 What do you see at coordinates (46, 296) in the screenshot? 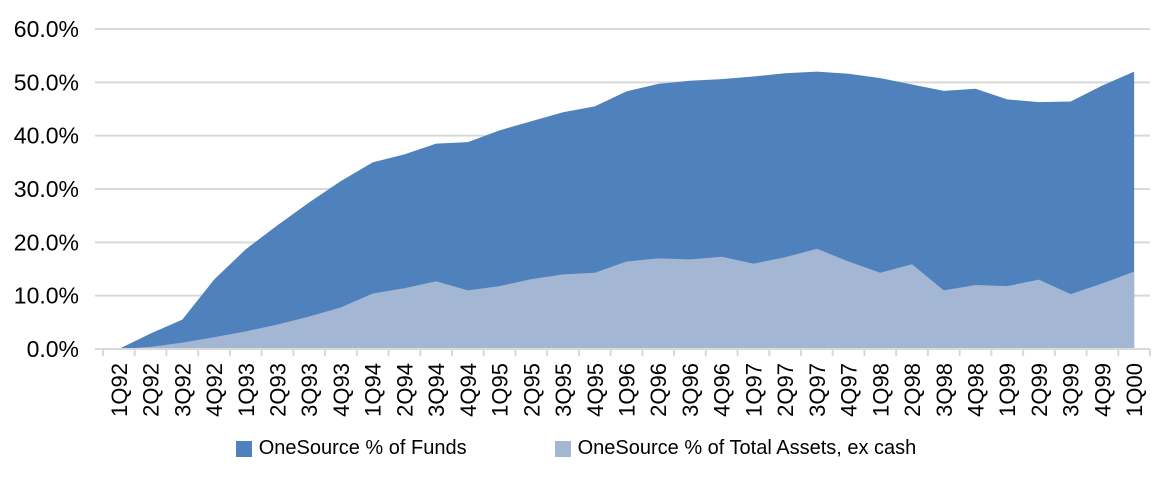
I see `y-tick-label: 10.0%` at bounding box center [46, 296].